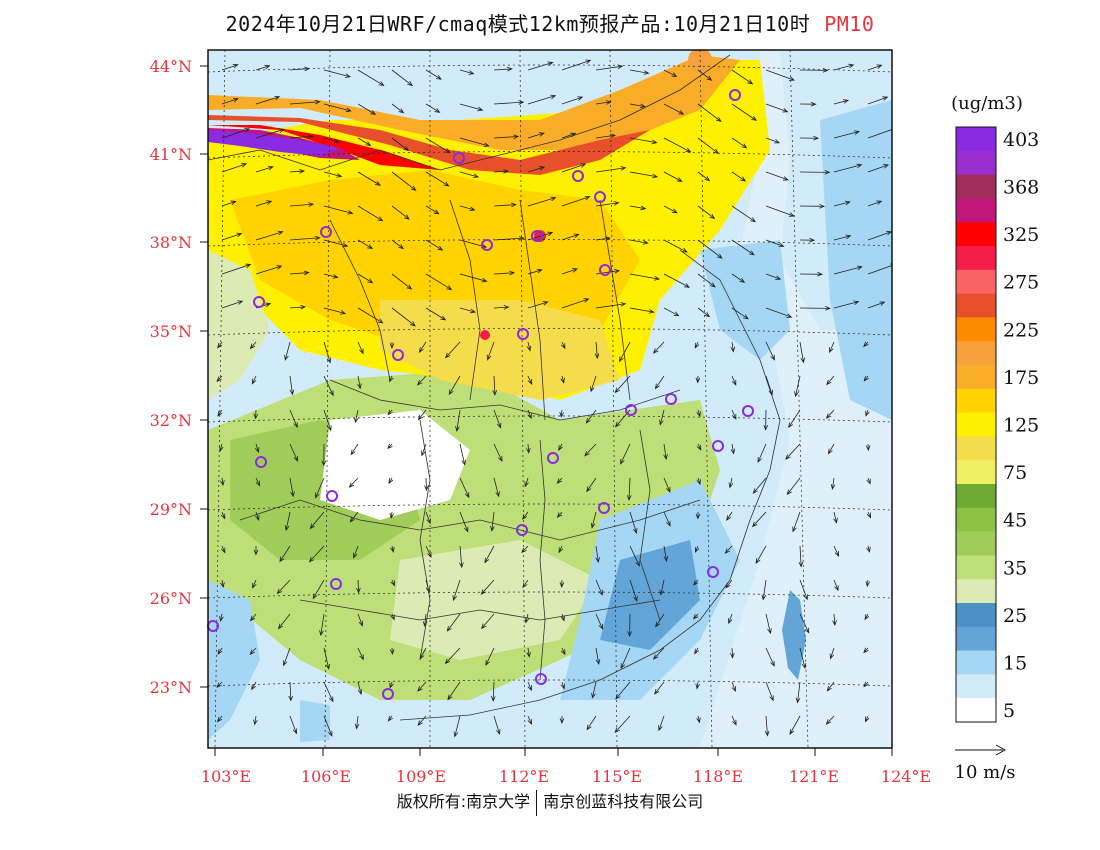  What do you see at coordinates (171, 598) in the screenshot?
I see `lat-label: 26°N` at bounding box center [171, 598].